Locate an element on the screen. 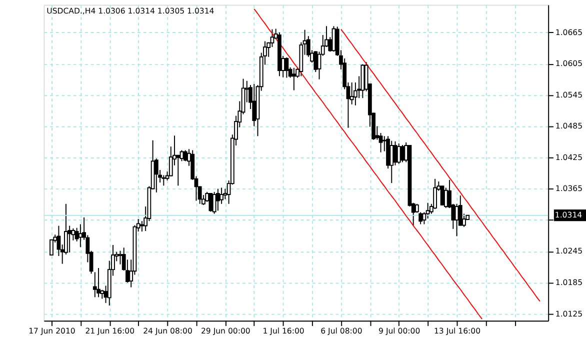  ref-line-label: 1.0314 is located at coordinates (568, 215).